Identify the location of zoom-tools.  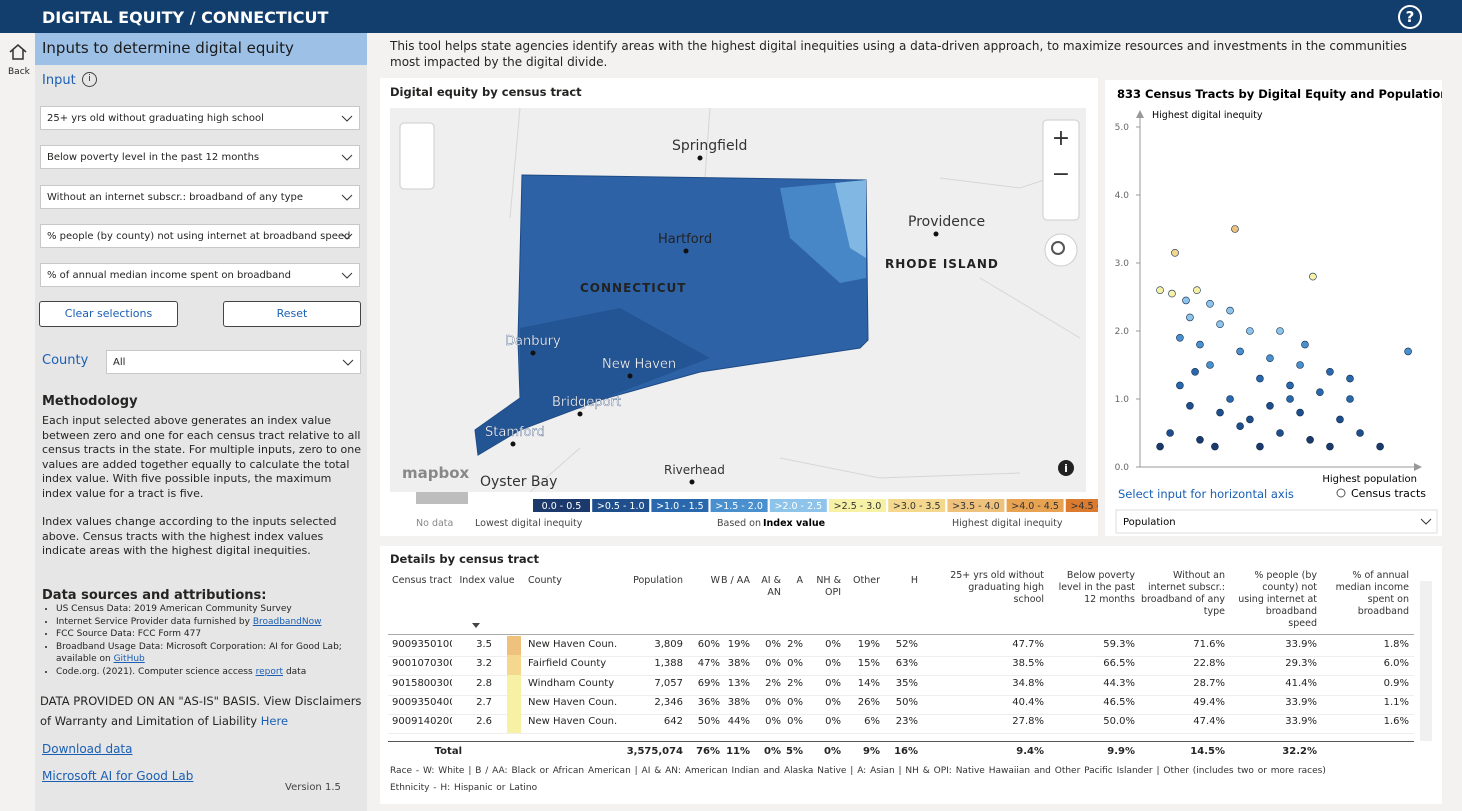
(1061, 170).